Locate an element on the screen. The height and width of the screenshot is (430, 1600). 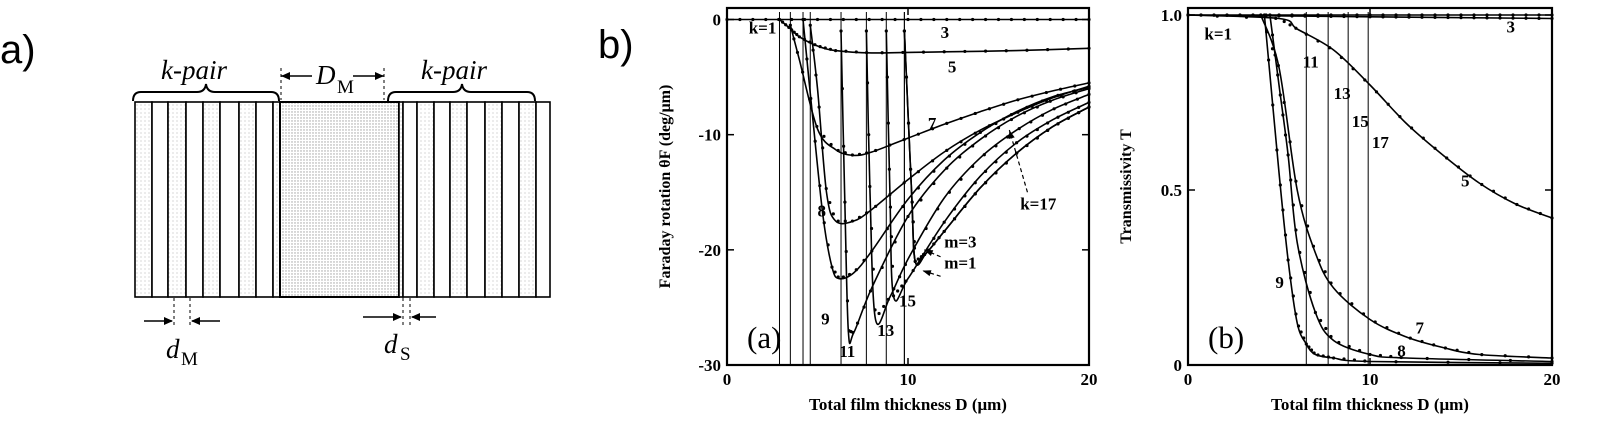
faraday-curve-label: 13 is located at coordinates (885, 330).